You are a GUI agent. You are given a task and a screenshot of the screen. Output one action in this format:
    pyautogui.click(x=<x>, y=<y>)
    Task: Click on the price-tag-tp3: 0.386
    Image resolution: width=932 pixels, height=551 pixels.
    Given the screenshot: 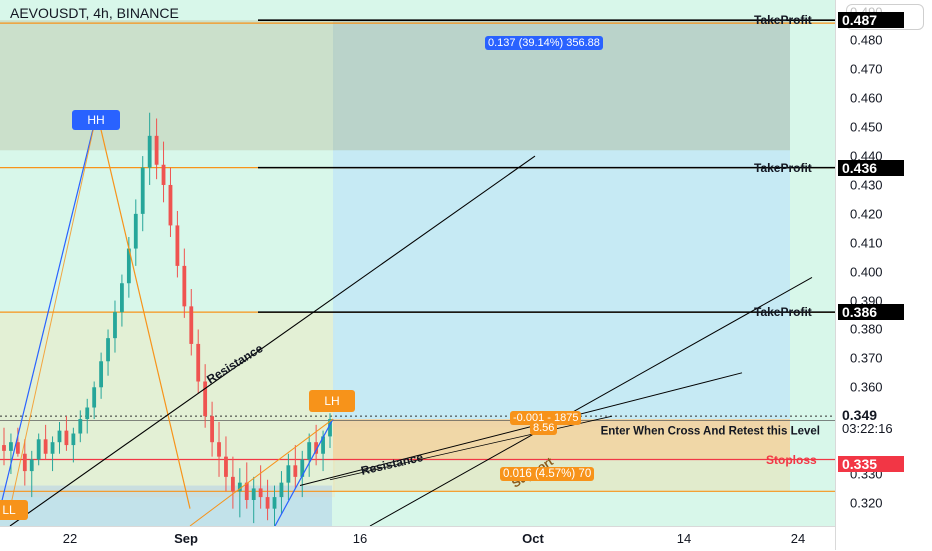 What is the action you would take?
    pyautogui.click(x=871, y=312)
    